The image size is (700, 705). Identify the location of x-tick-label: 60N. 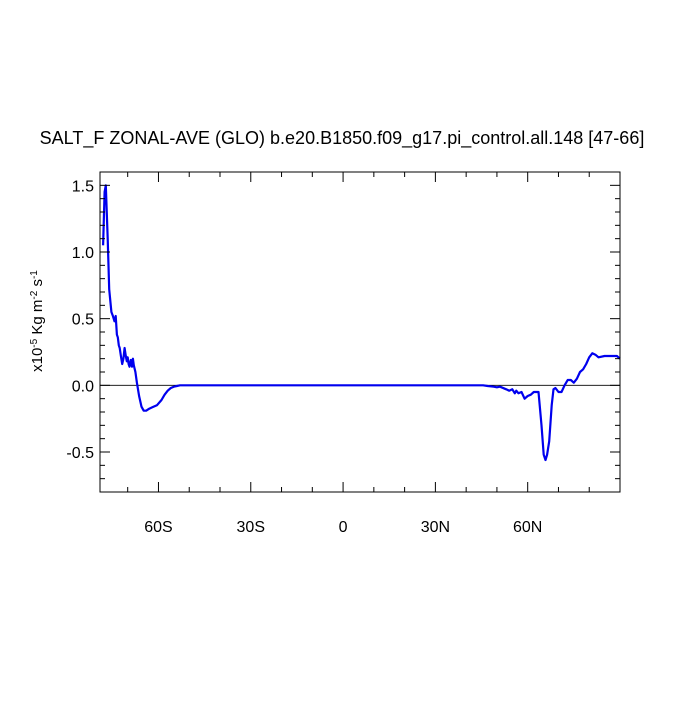
(527, 527).